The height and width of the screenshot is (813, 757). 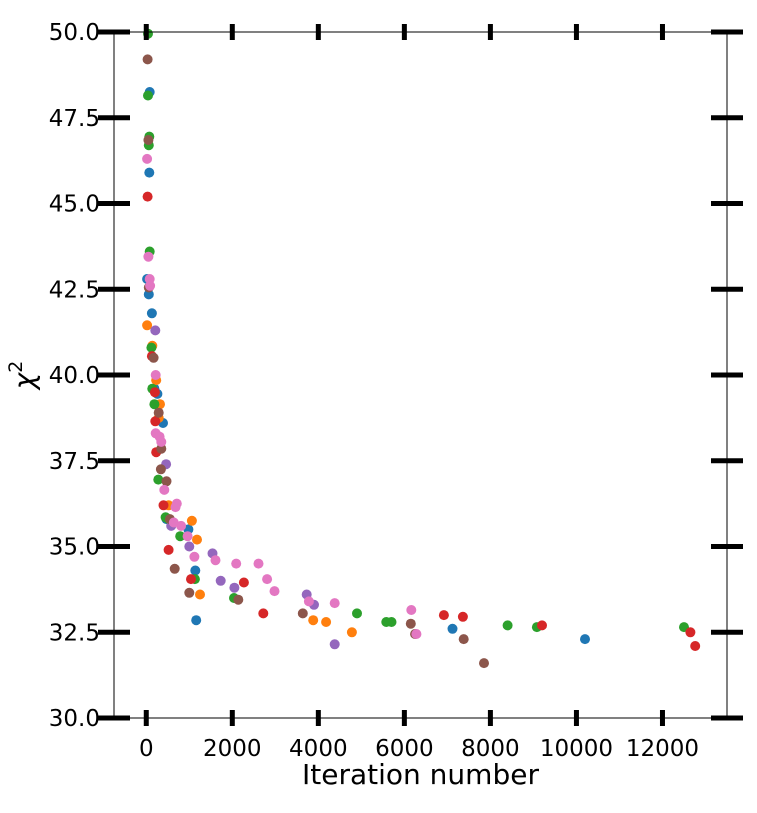 What do you see at coordinates (576, 749) in the screenshot?
I see `x-tick-label: 10000` at bounding box center [576, 749].